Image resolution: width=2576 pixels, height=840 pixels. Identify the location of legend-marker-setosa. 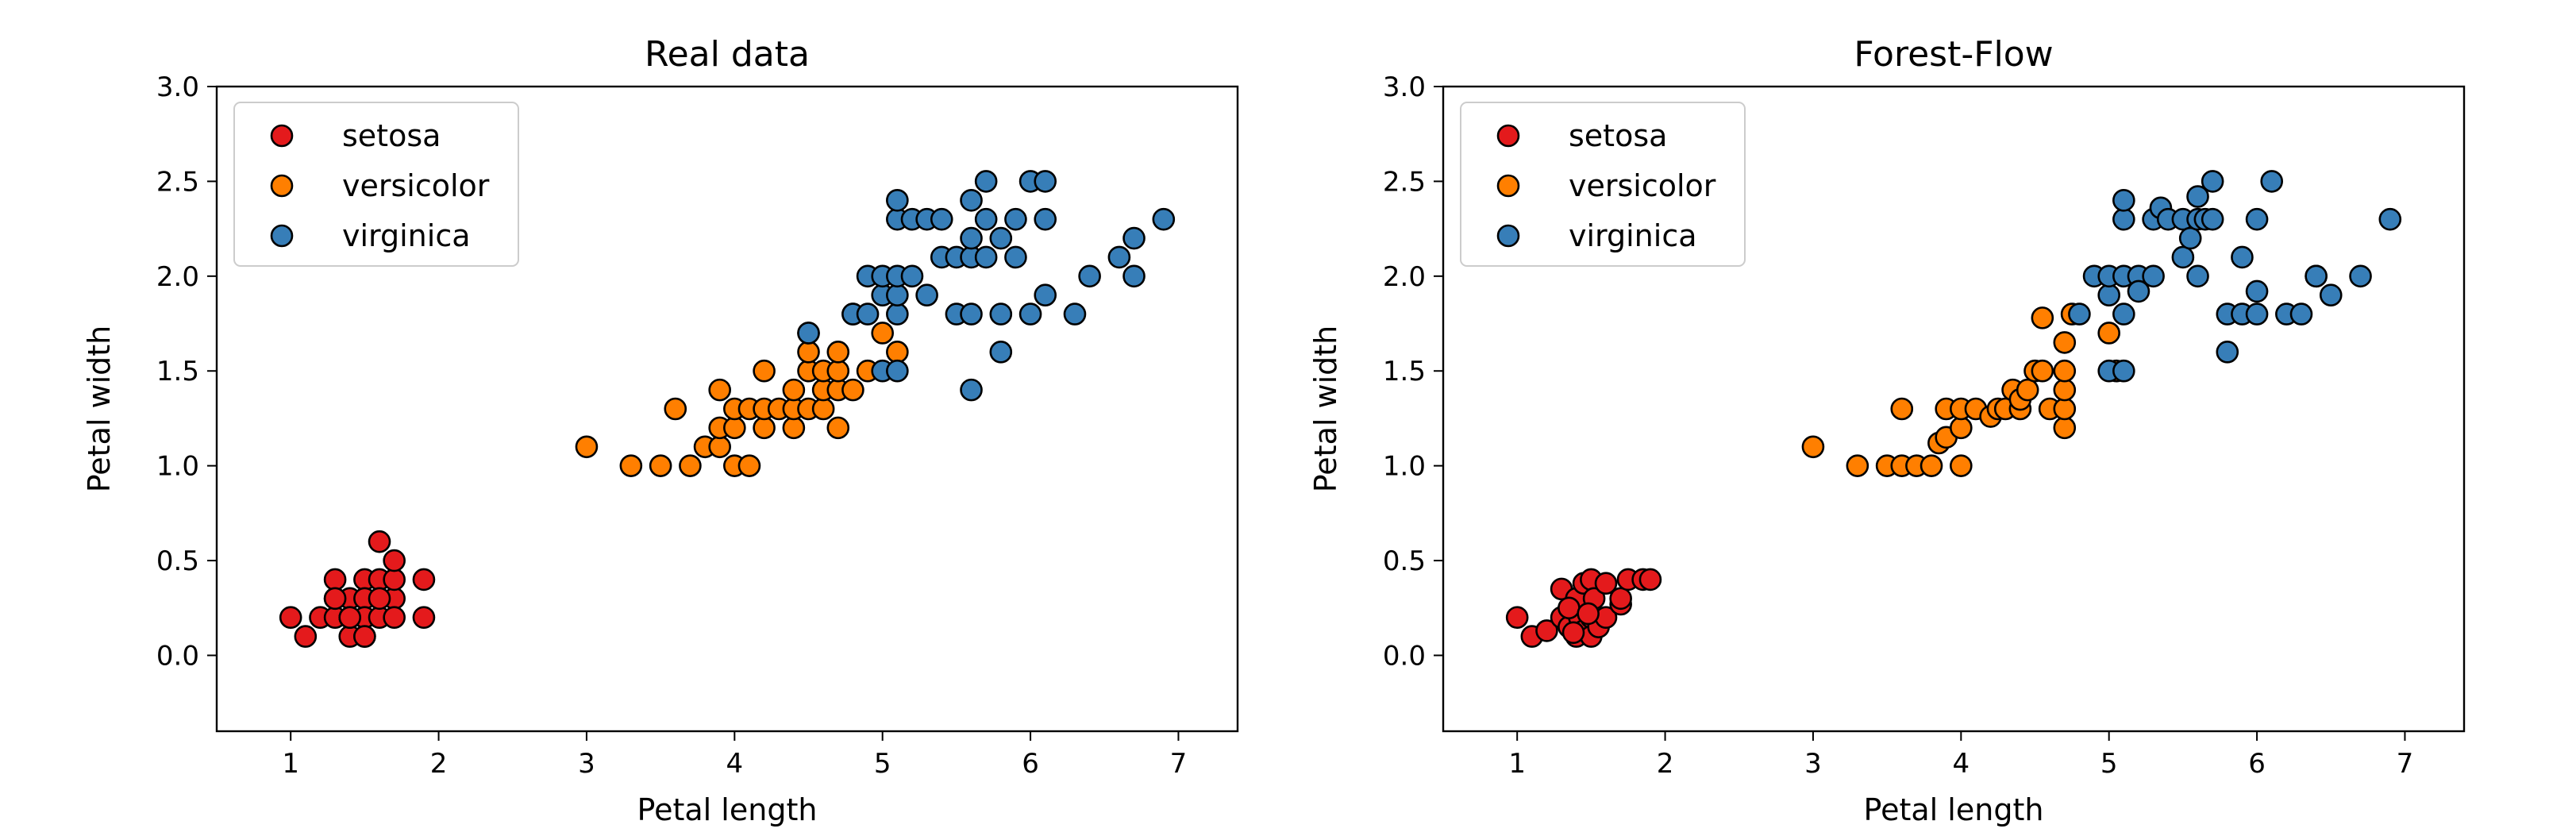
(282, 136).